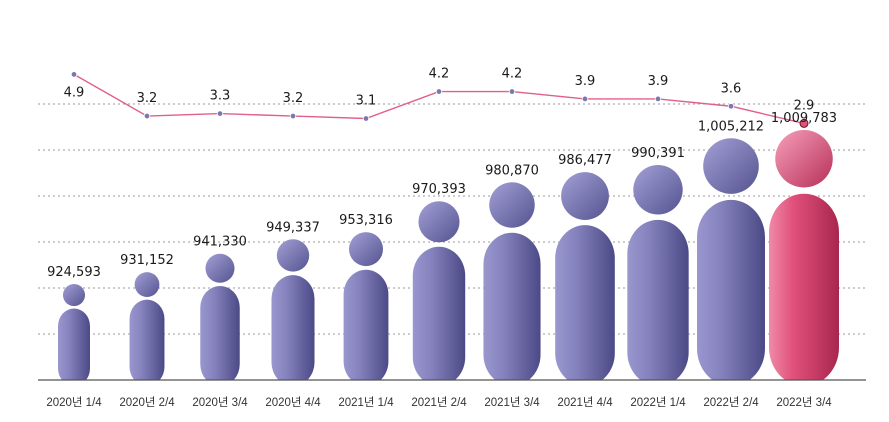  Describe the element at coordinates (512, 402) in the screenshot. I see `x-tick-label: 2021년 3/4` at that location.